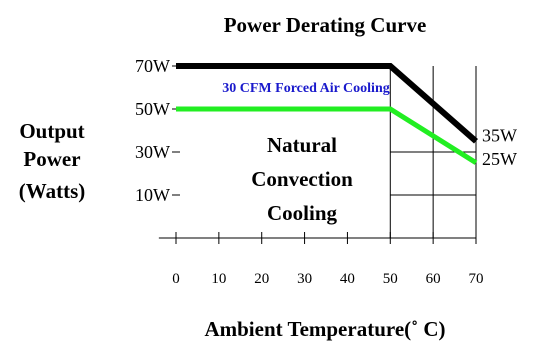 This screenshot has width=544, height=346. I want to click on y-axis-label-line-1: Output, so click(51, 131).